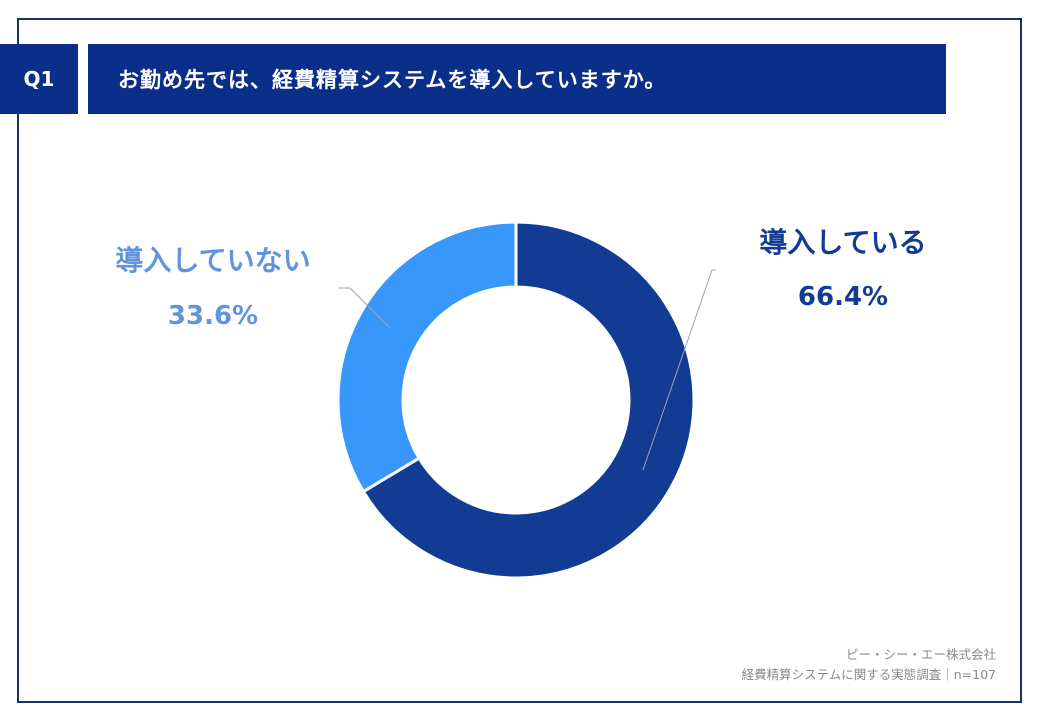  What do you see at coordinates (679, 370) in the screenshot?
I see `leader-line-introduced` at bounding box center [679, 370].